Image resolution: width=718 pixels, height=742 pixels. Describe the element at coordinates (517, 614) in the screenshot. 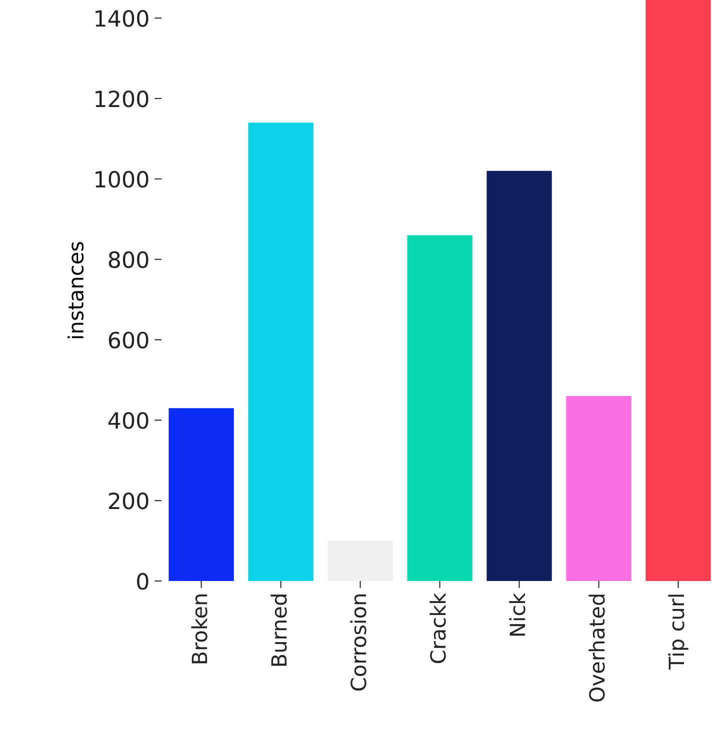

I see `x-tick-label: Nick` at that location.